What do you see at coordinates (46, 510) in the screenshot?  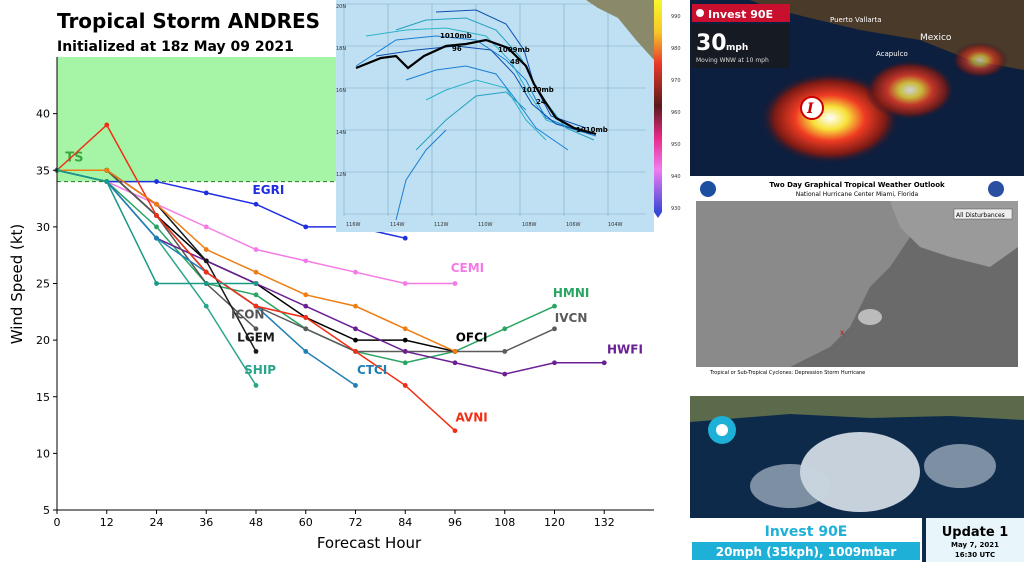 I see `y-tick-label: 5` at bounding box center [46, 510].